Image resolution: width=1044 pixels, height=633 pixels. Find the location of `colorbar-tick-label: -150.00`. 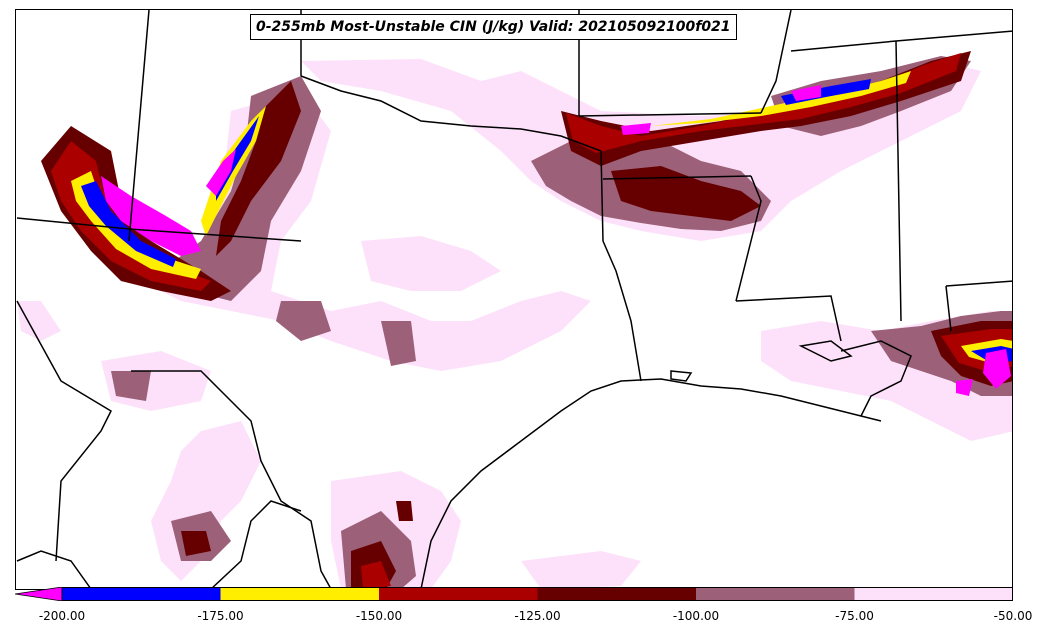

colorbar-tick-label: -150.00 is located at coordinates (379, 616).